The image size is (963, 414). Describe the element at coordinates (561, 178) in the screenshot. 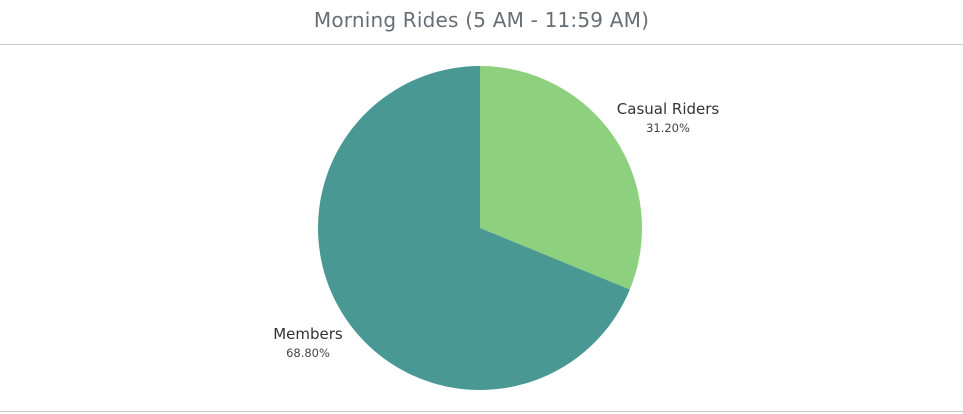

I see `pie-slice-casual-riders` at that location.